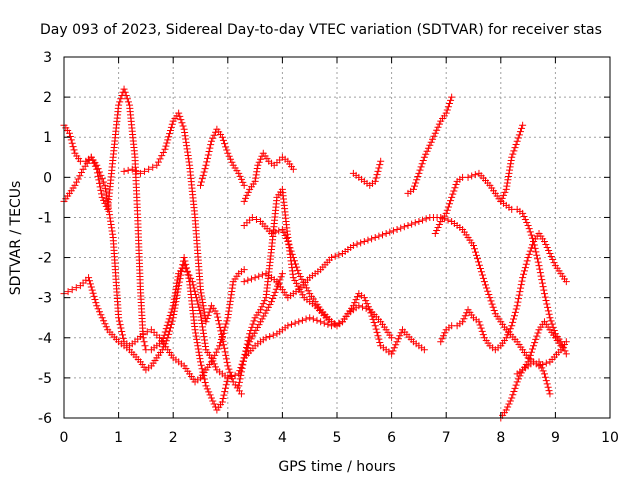  Describe the element at coordinates (118, 438) in the screenshot. I see `x-tick-label: 1` at that location.